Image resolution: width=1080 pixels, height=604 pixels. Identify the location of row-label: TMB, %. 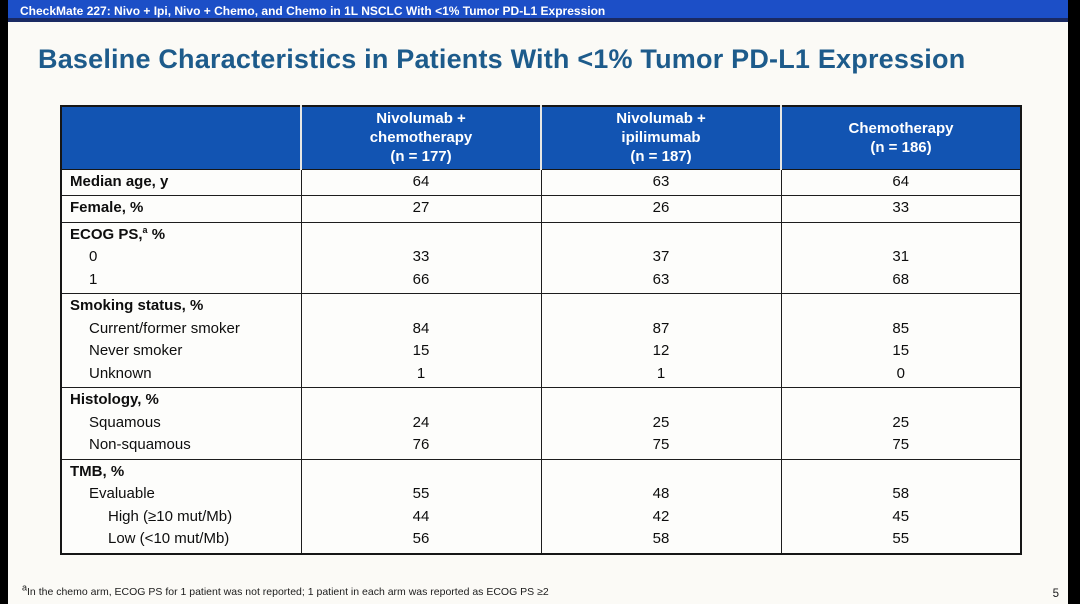
(97, 471).